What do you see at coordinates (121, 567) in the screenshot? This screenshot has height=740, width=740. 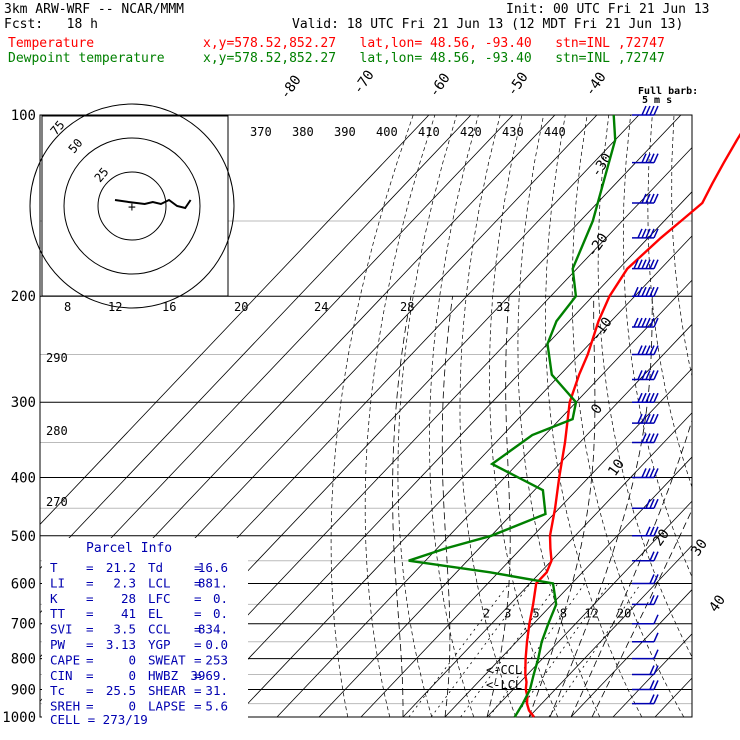 I see `parcel-value-left: 21.2` at bounding box center [121, 567].